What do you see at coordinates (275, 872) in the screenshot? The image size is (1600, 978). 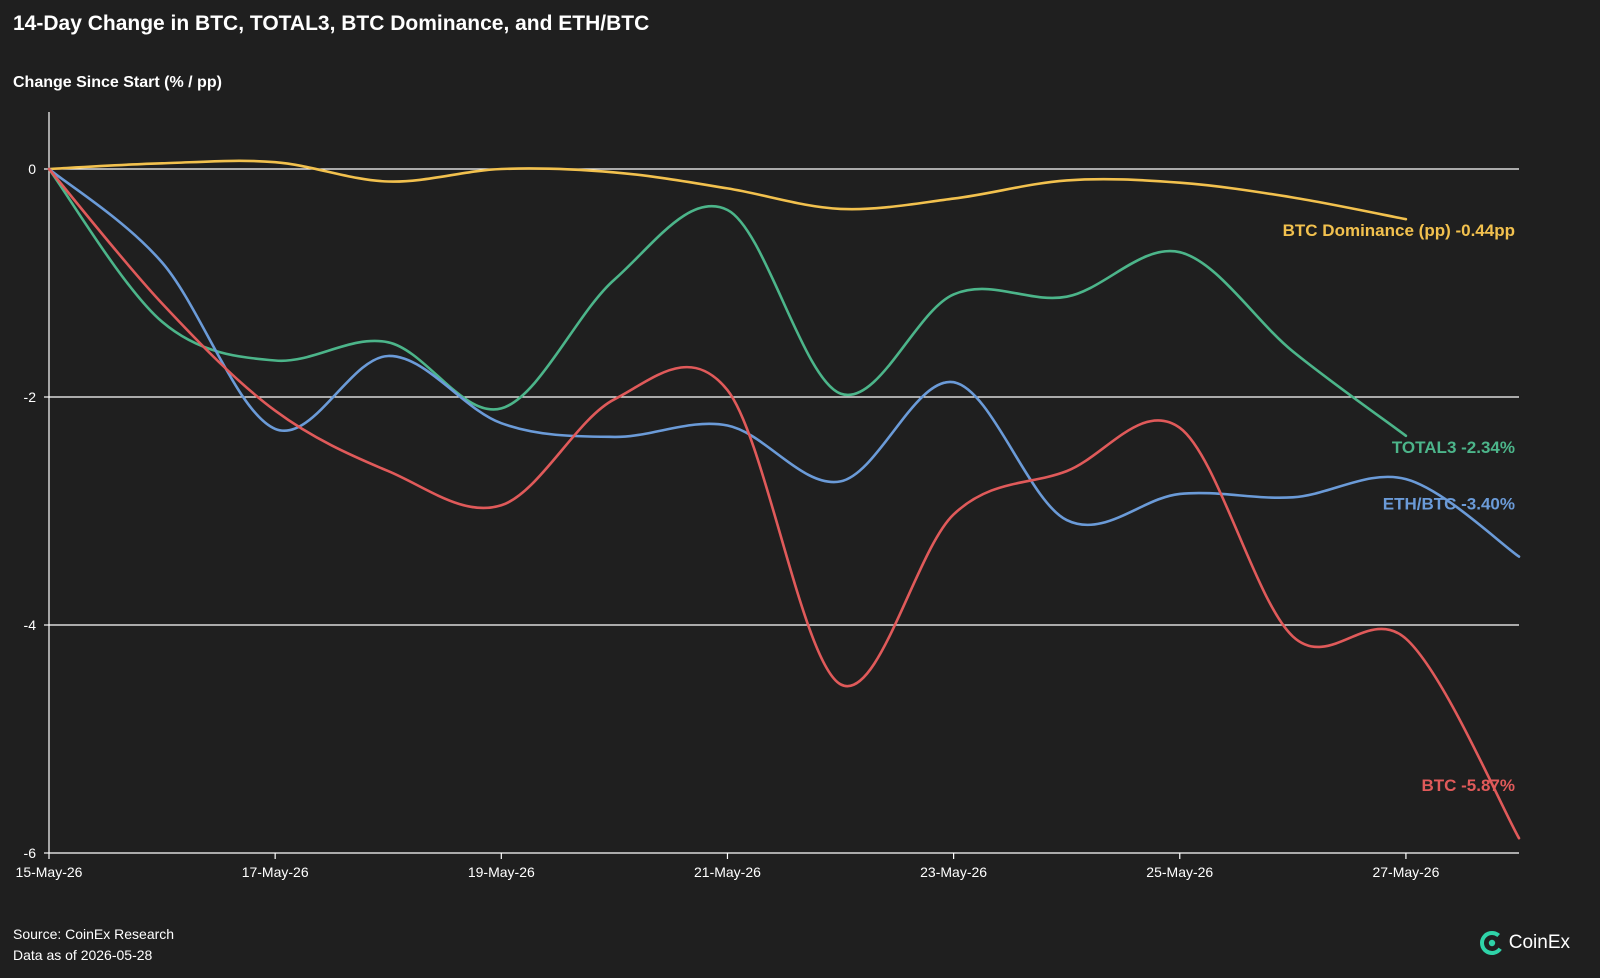 I see `x-tick-label: 17-May-26` at bounding box center [275, 872].